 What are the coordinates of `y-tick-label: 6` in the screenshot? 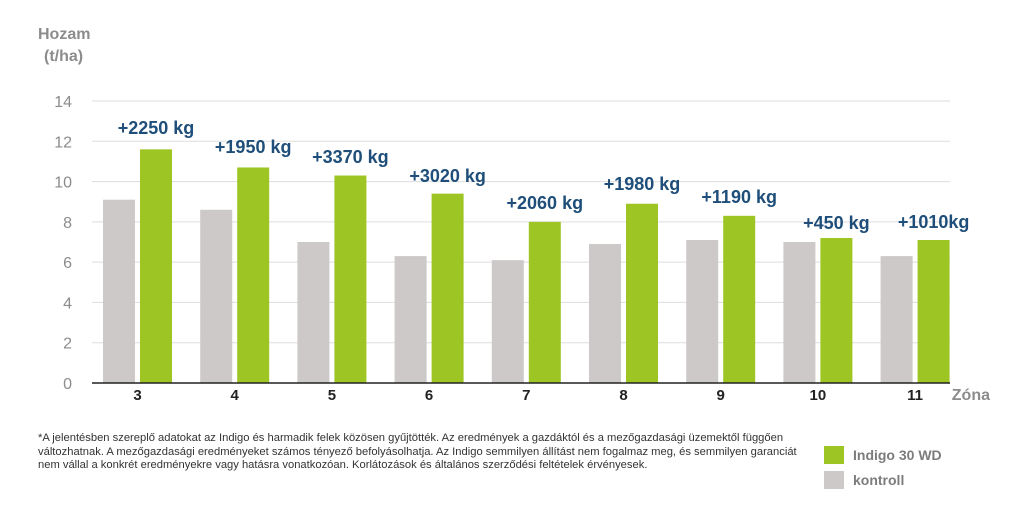 It's located at (67, 263).